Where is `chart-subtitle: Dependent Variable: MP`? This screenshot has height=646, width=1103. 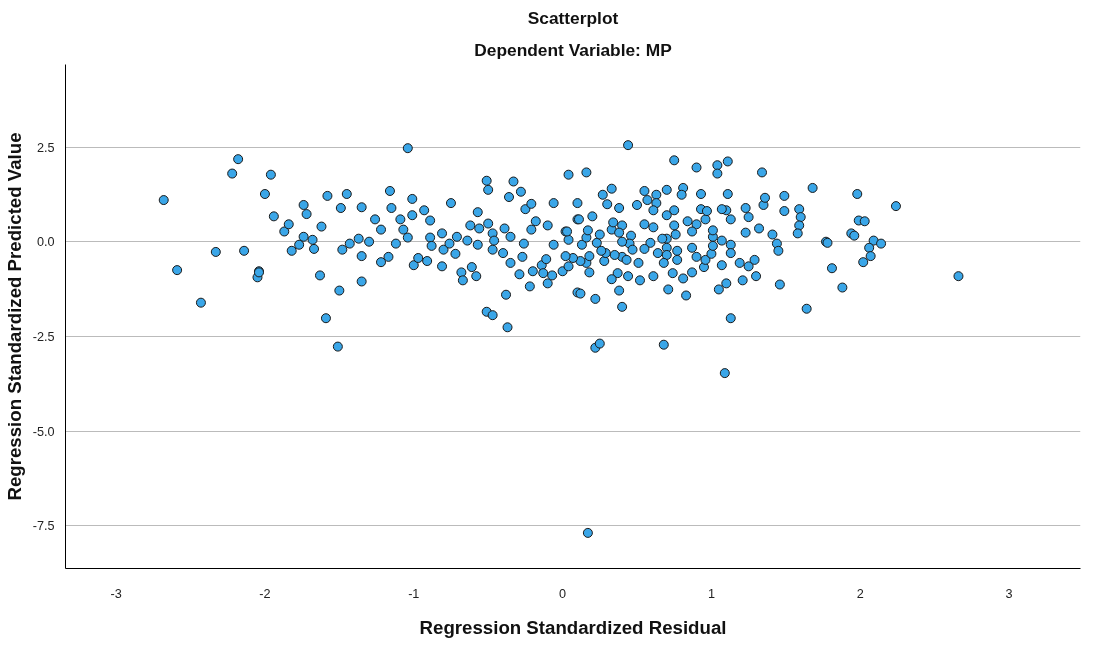
chart-subtitle: Dependent Variable: MP is located at coordinates (573, 49).